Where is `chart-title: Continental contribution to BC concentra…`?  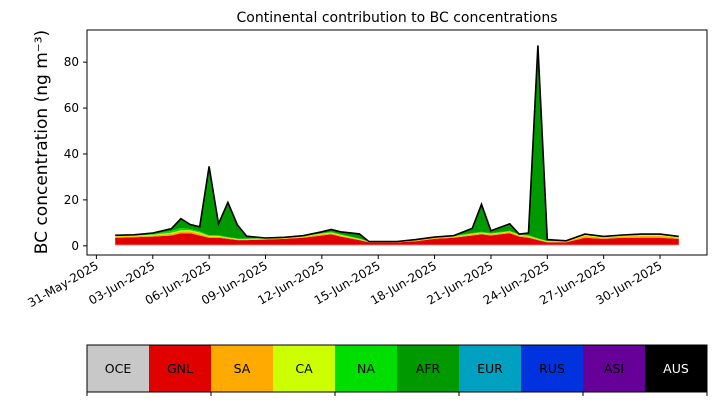
chart-title: Continental contribution to BC concentra… is located at coordinates (396, 18).